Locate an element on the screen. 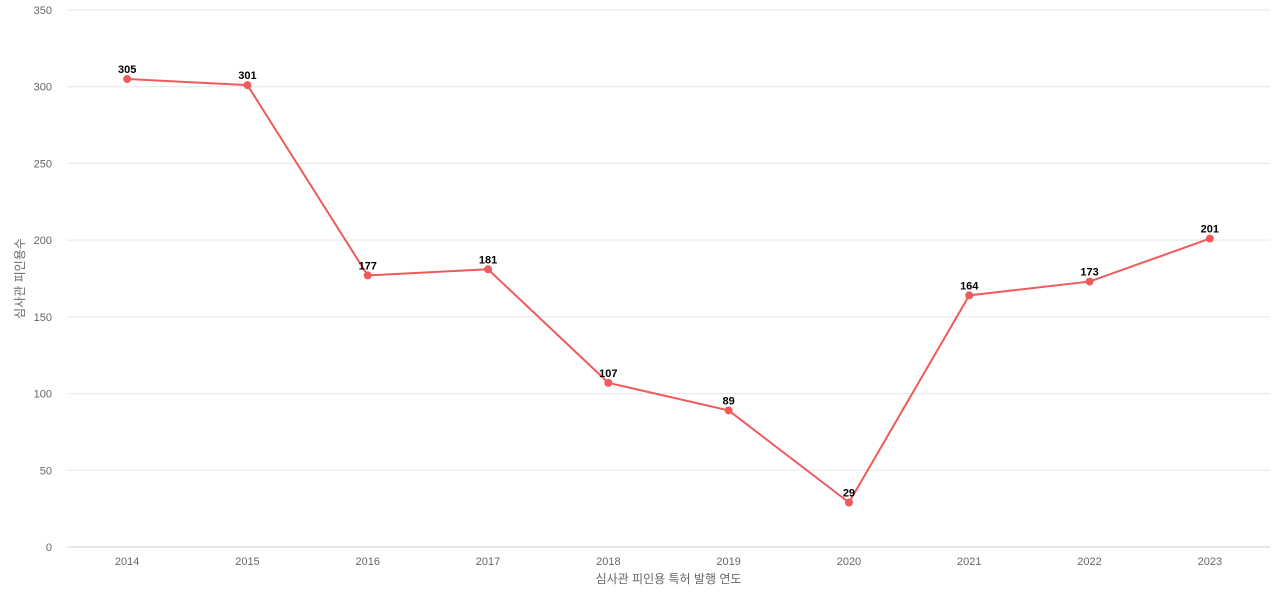 This screenshot has height=600, width=1280. data-label: 201 is located at coordinates (1210, 230).